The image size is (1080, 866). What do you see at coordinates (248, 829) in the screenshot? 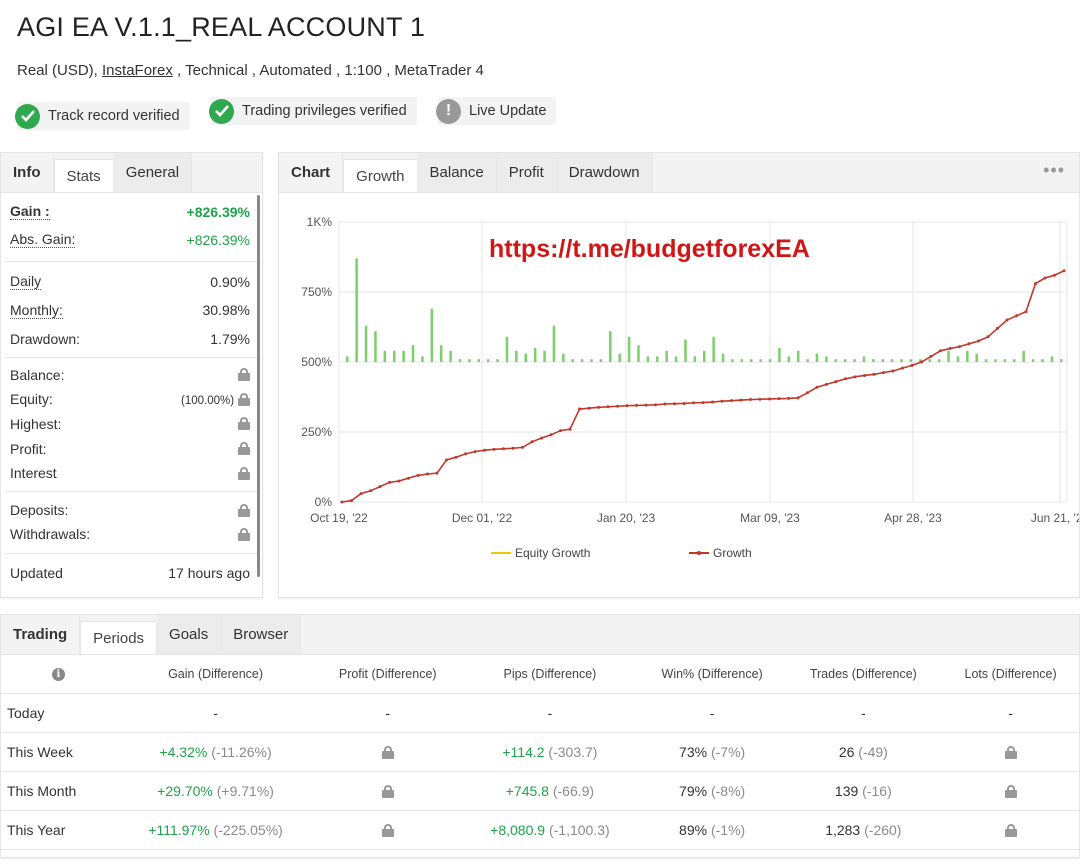
I see `gain-diff: (-225.05%)` at bounding box center [248, 829].